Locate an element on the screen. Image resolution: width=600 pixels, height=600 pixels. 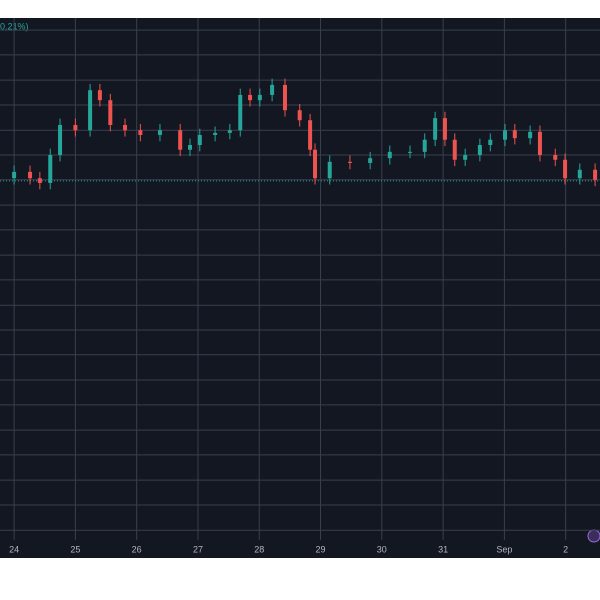
x-tick-label: 25 is located at coordinates (75, 549).